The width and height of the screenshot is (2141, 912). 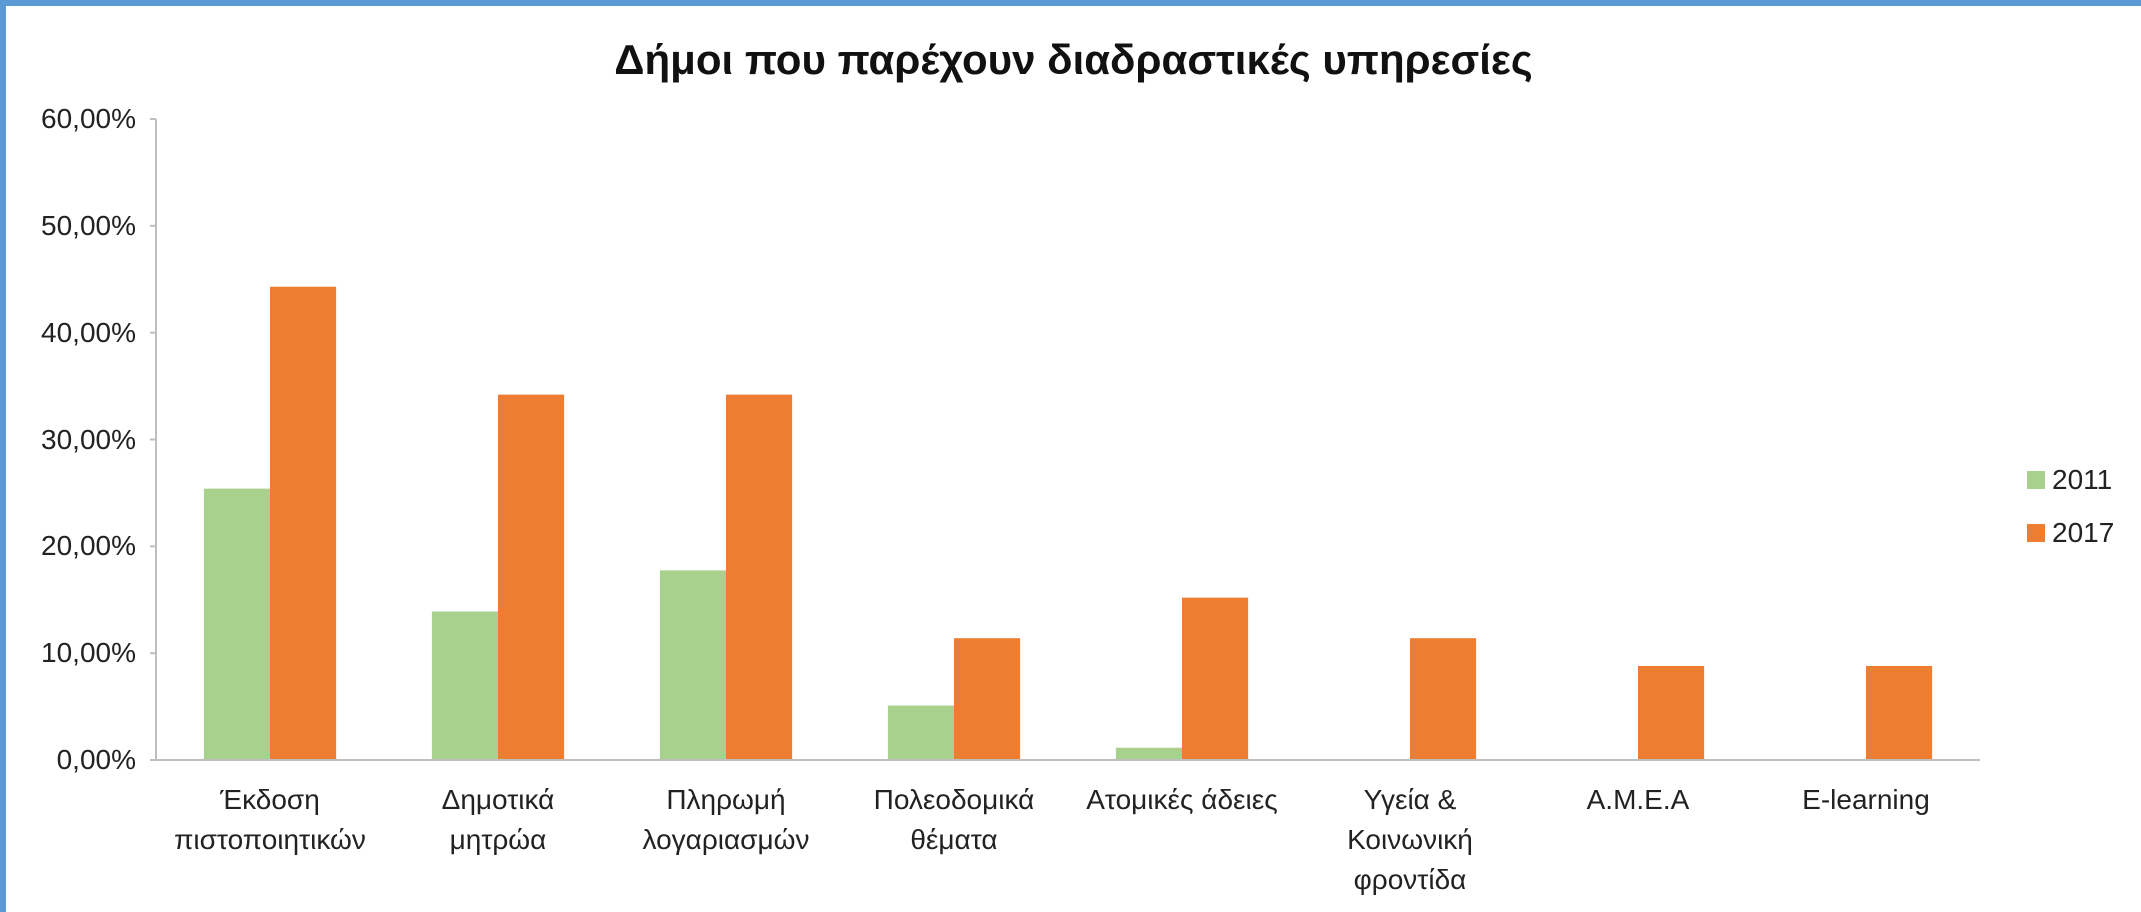 I want to click on x-tick-label: Πληρωμή λογαριασμών, so click(x=726, y=819).